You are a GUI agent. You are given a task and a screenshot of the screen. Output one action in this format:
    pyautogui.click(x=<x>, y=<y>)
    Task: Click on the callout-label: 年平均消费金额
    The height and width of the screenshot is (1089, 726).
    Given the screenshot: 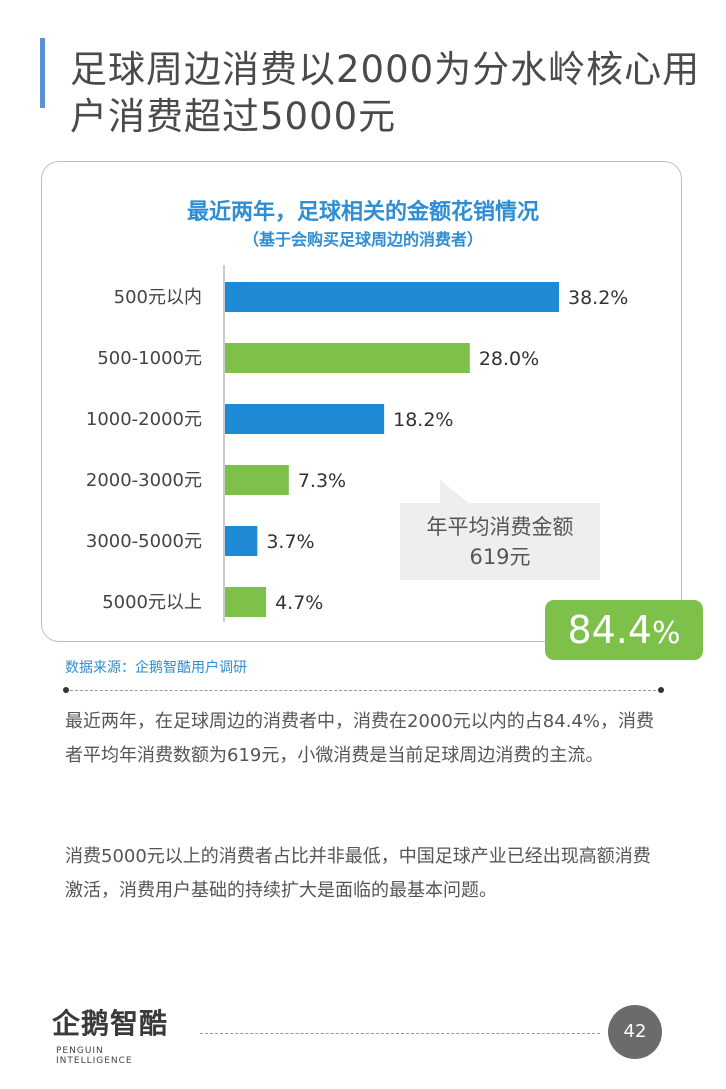 What is the action you would take?
    pyautogui.click(x=500, y=527)
    